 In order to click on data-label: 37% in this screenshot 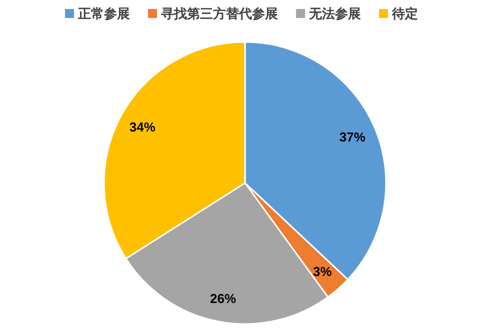, I will do `click(352, 137)`.